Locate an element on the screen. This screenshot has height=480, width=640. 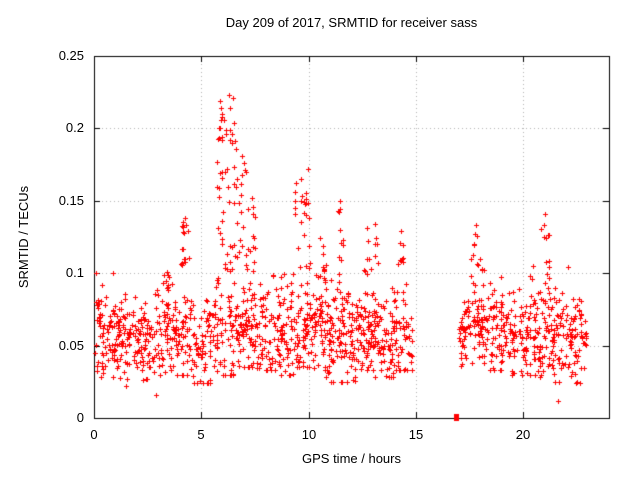
y-tick-label: 0.25 is located at coordinates (71, 55).